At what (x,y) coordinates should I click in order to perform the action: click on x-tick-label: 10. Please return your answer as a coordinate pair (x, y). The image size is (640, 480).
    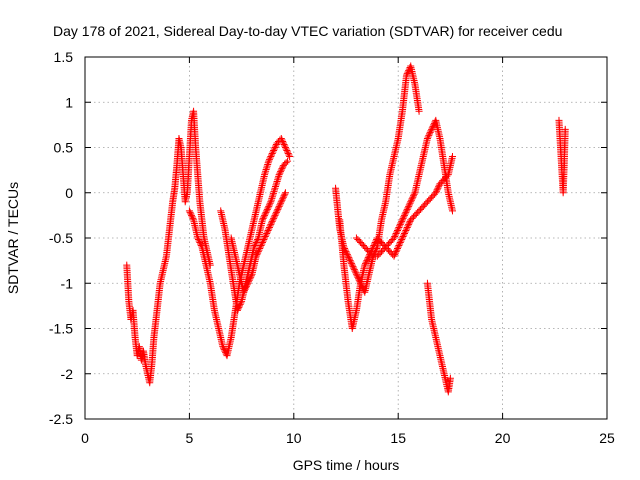
    Looking at the image, I should click on (294, 438).